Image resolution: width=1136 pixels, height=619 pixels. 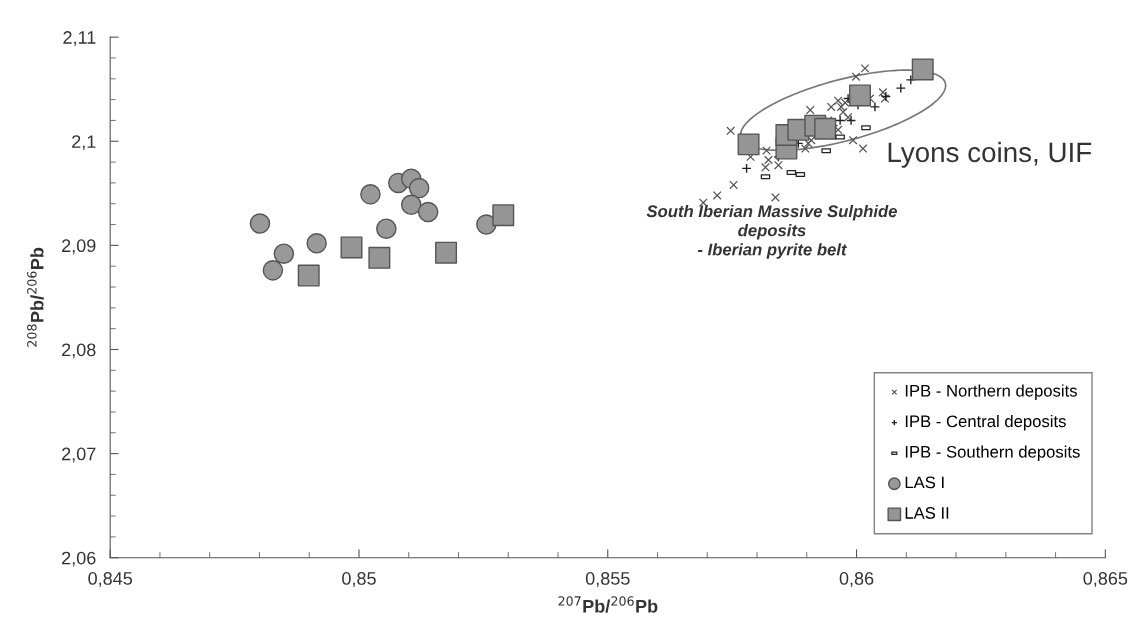 I want to click on x-tick-label: 0,865, so click(x=1105, y=579).